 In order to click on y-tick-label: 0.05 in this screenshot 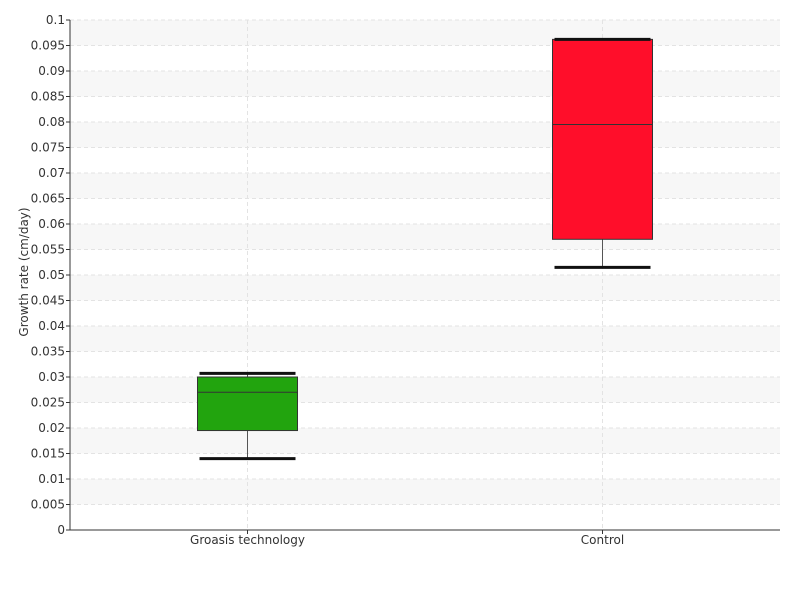, I will do `click(51, 275)`.